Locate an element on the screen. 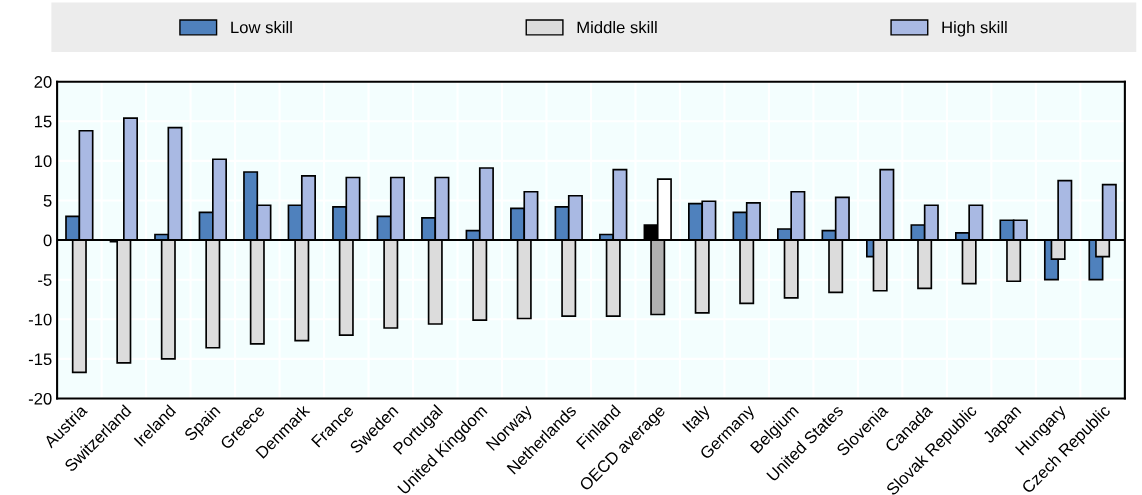 The width and height of the screenshot is (1142, 495). y-tick-label: 20 is located at coordinates (43, 82).